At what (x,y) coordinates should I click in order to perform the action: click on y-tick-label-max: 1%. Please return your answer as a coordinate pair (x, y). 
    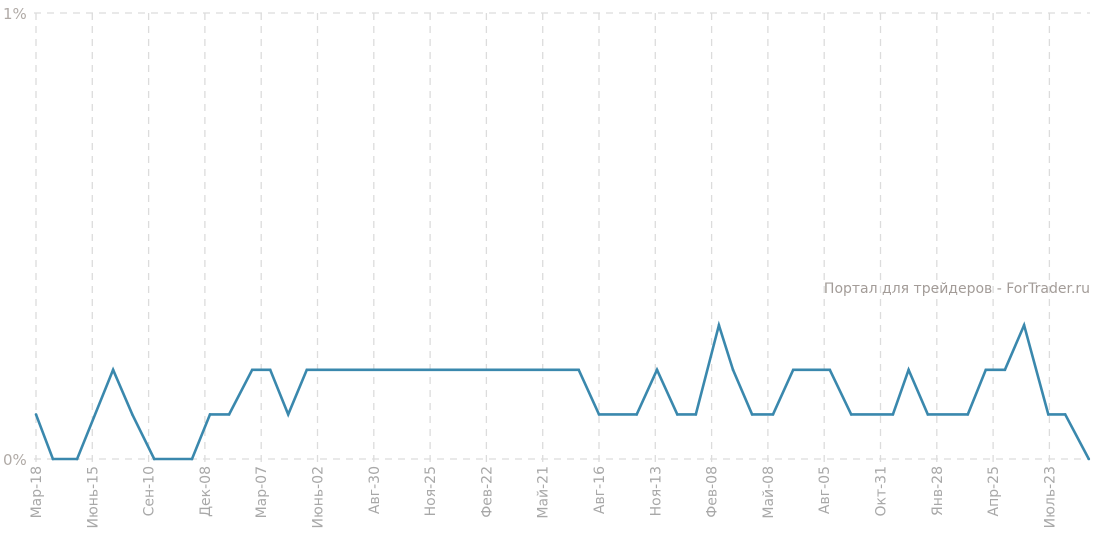
    Looking at the image, I should click on (15, 14).